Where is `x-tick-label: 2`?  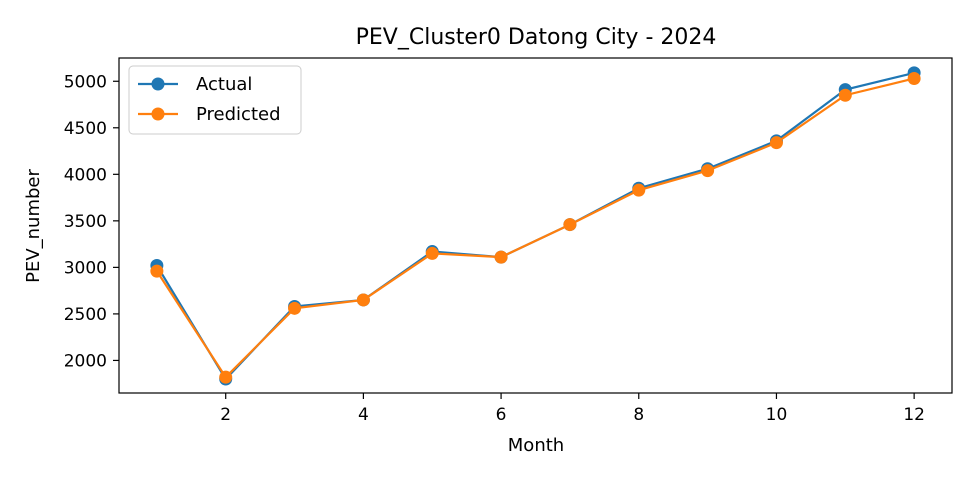
x-tick-label: 2 is located at coordinates (225, 415).